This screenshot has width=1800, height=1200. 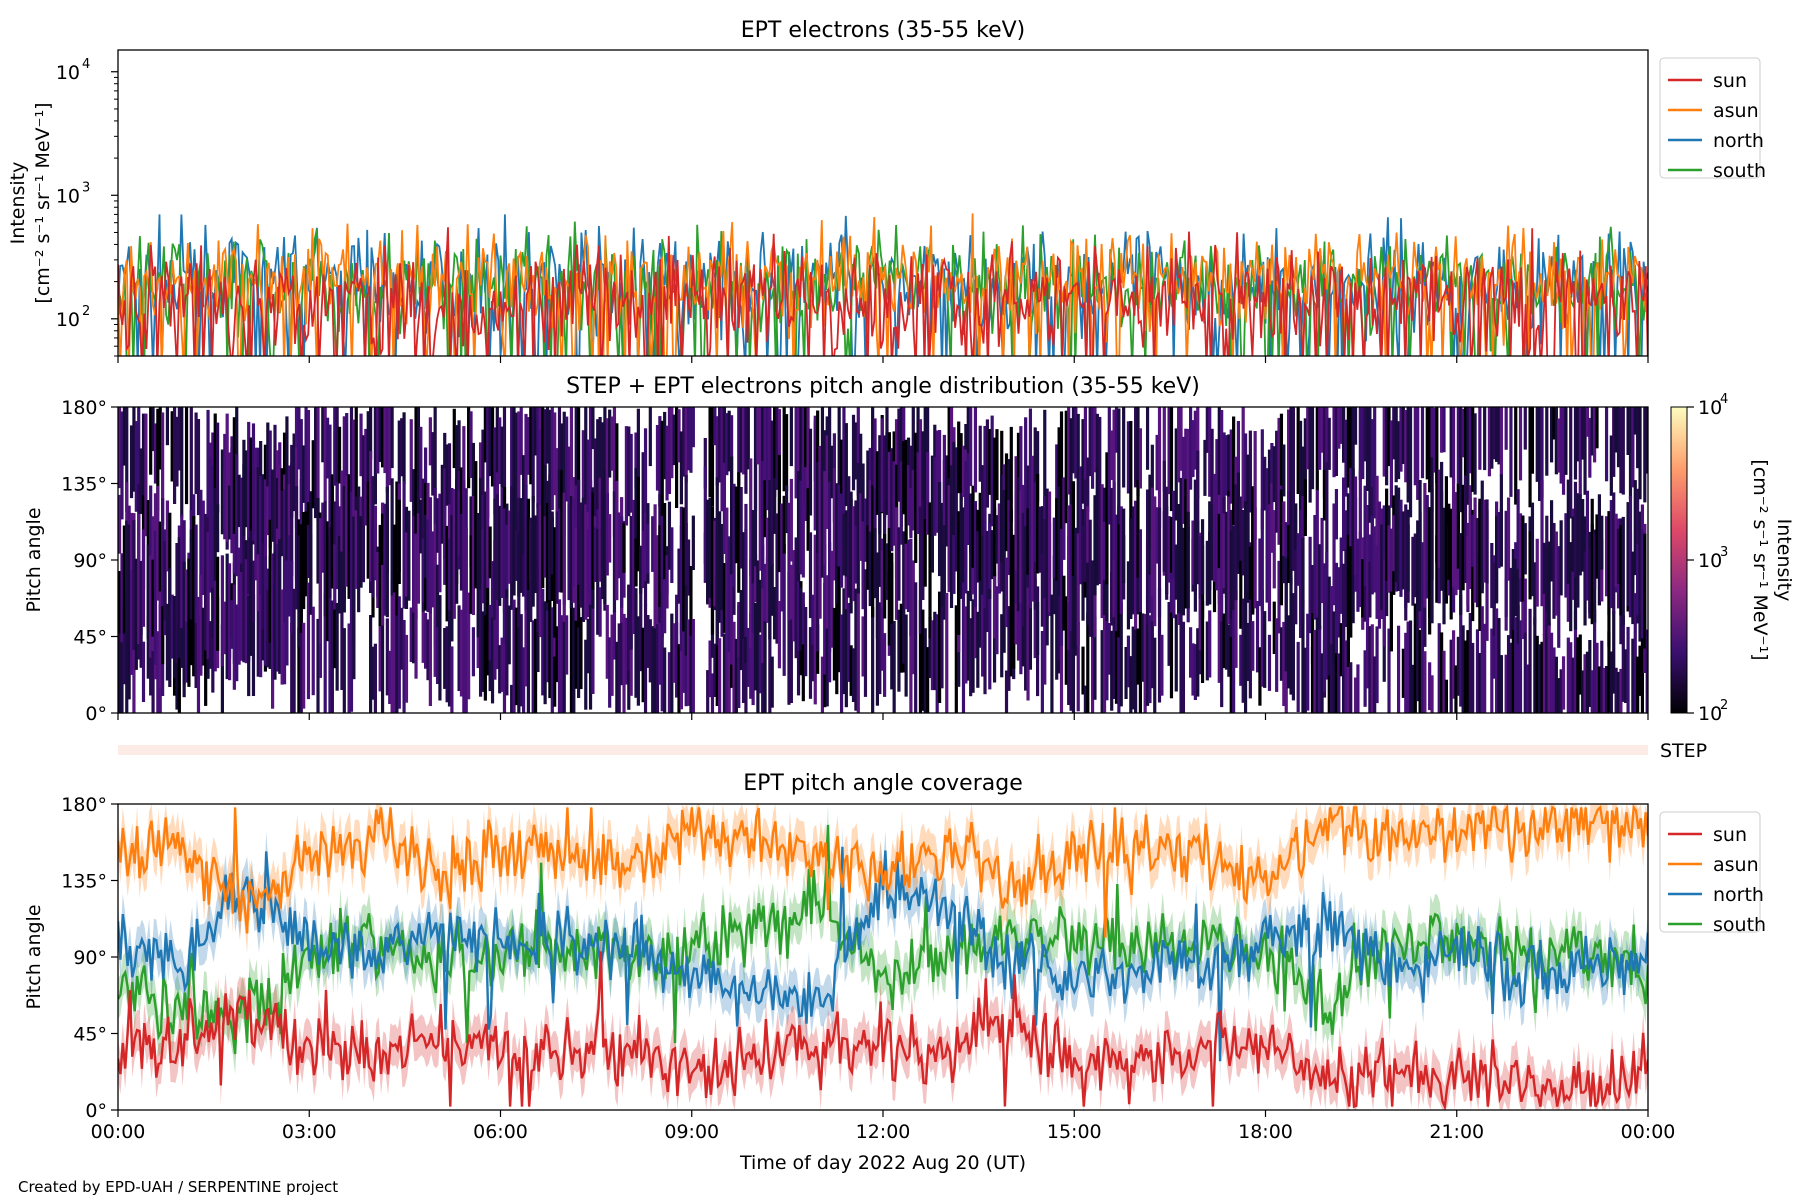 I want to click on legend-label-asun: asun, so click(x=1736, y=865).